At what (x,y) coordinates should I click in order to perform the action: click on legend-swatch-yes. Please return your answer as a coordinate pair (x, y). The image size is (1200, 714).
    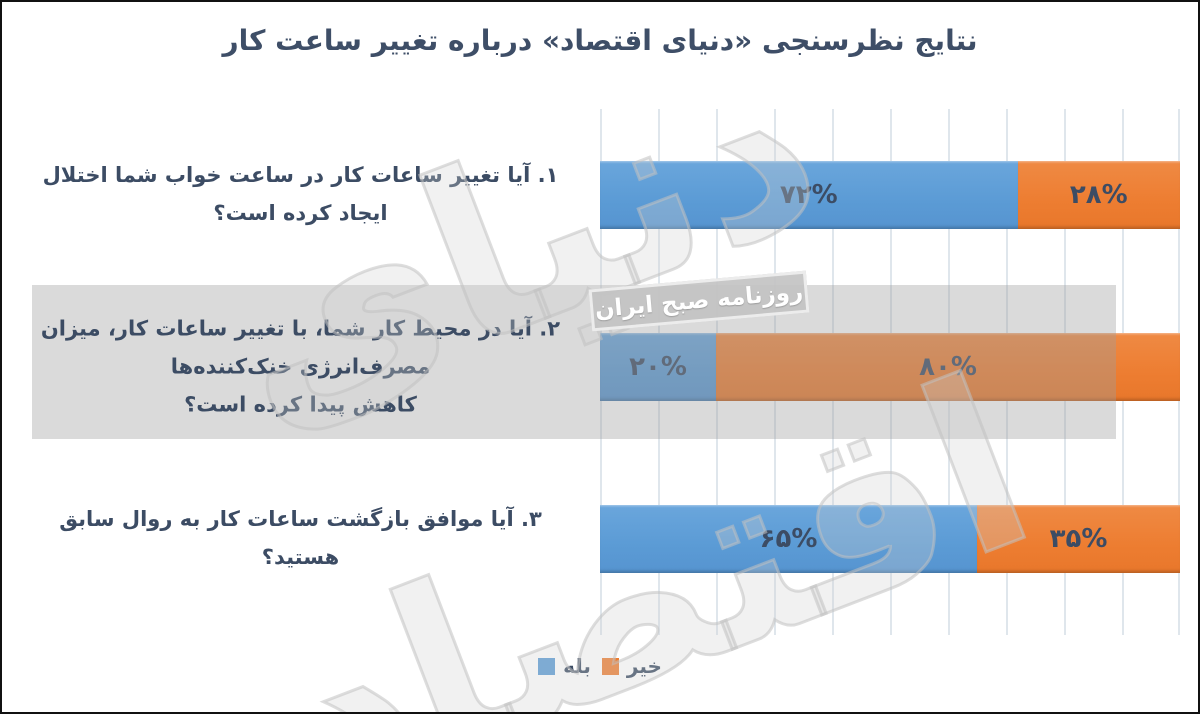
    Looking at the image, I should click on (547, 666).